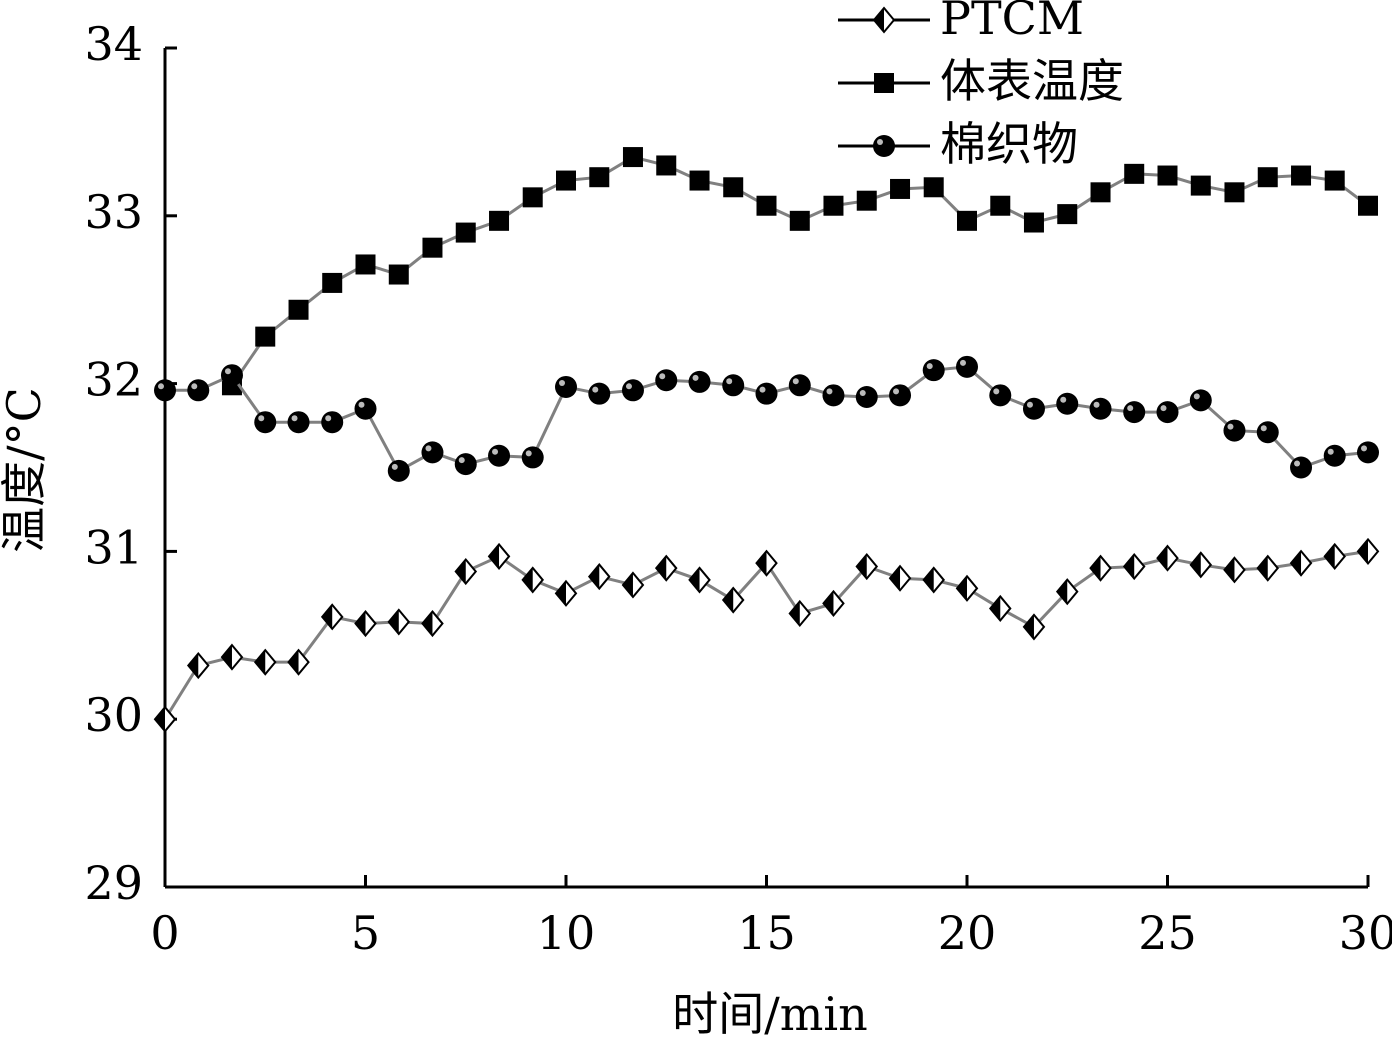 This screenshot has height=1044, width=1392. Describe the element at coordinates (1365, 933) in the screenshot. I see `x-tick-label: 30` at that location.